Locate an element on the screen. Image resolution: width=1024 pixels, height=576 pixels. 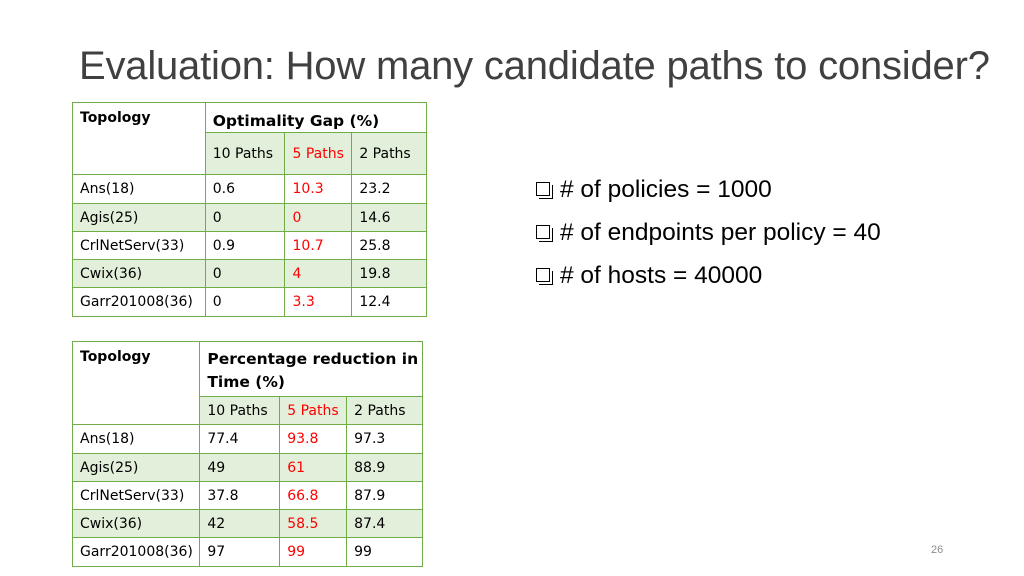
time-reduction-header-line2: Time (%) is located at coordinates (246, 382).